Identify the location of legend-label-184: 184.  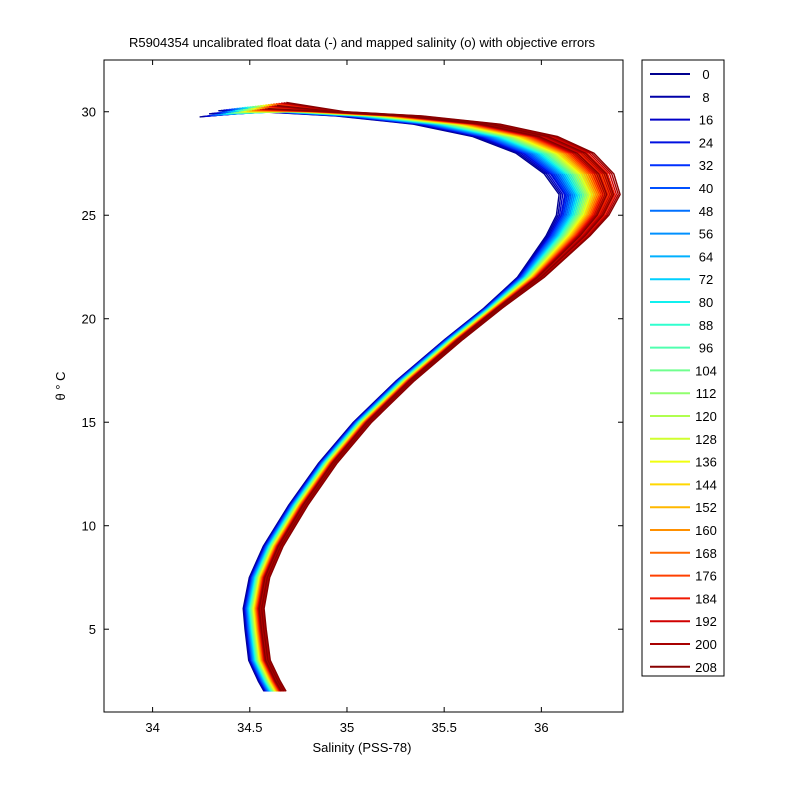
(706, 598).